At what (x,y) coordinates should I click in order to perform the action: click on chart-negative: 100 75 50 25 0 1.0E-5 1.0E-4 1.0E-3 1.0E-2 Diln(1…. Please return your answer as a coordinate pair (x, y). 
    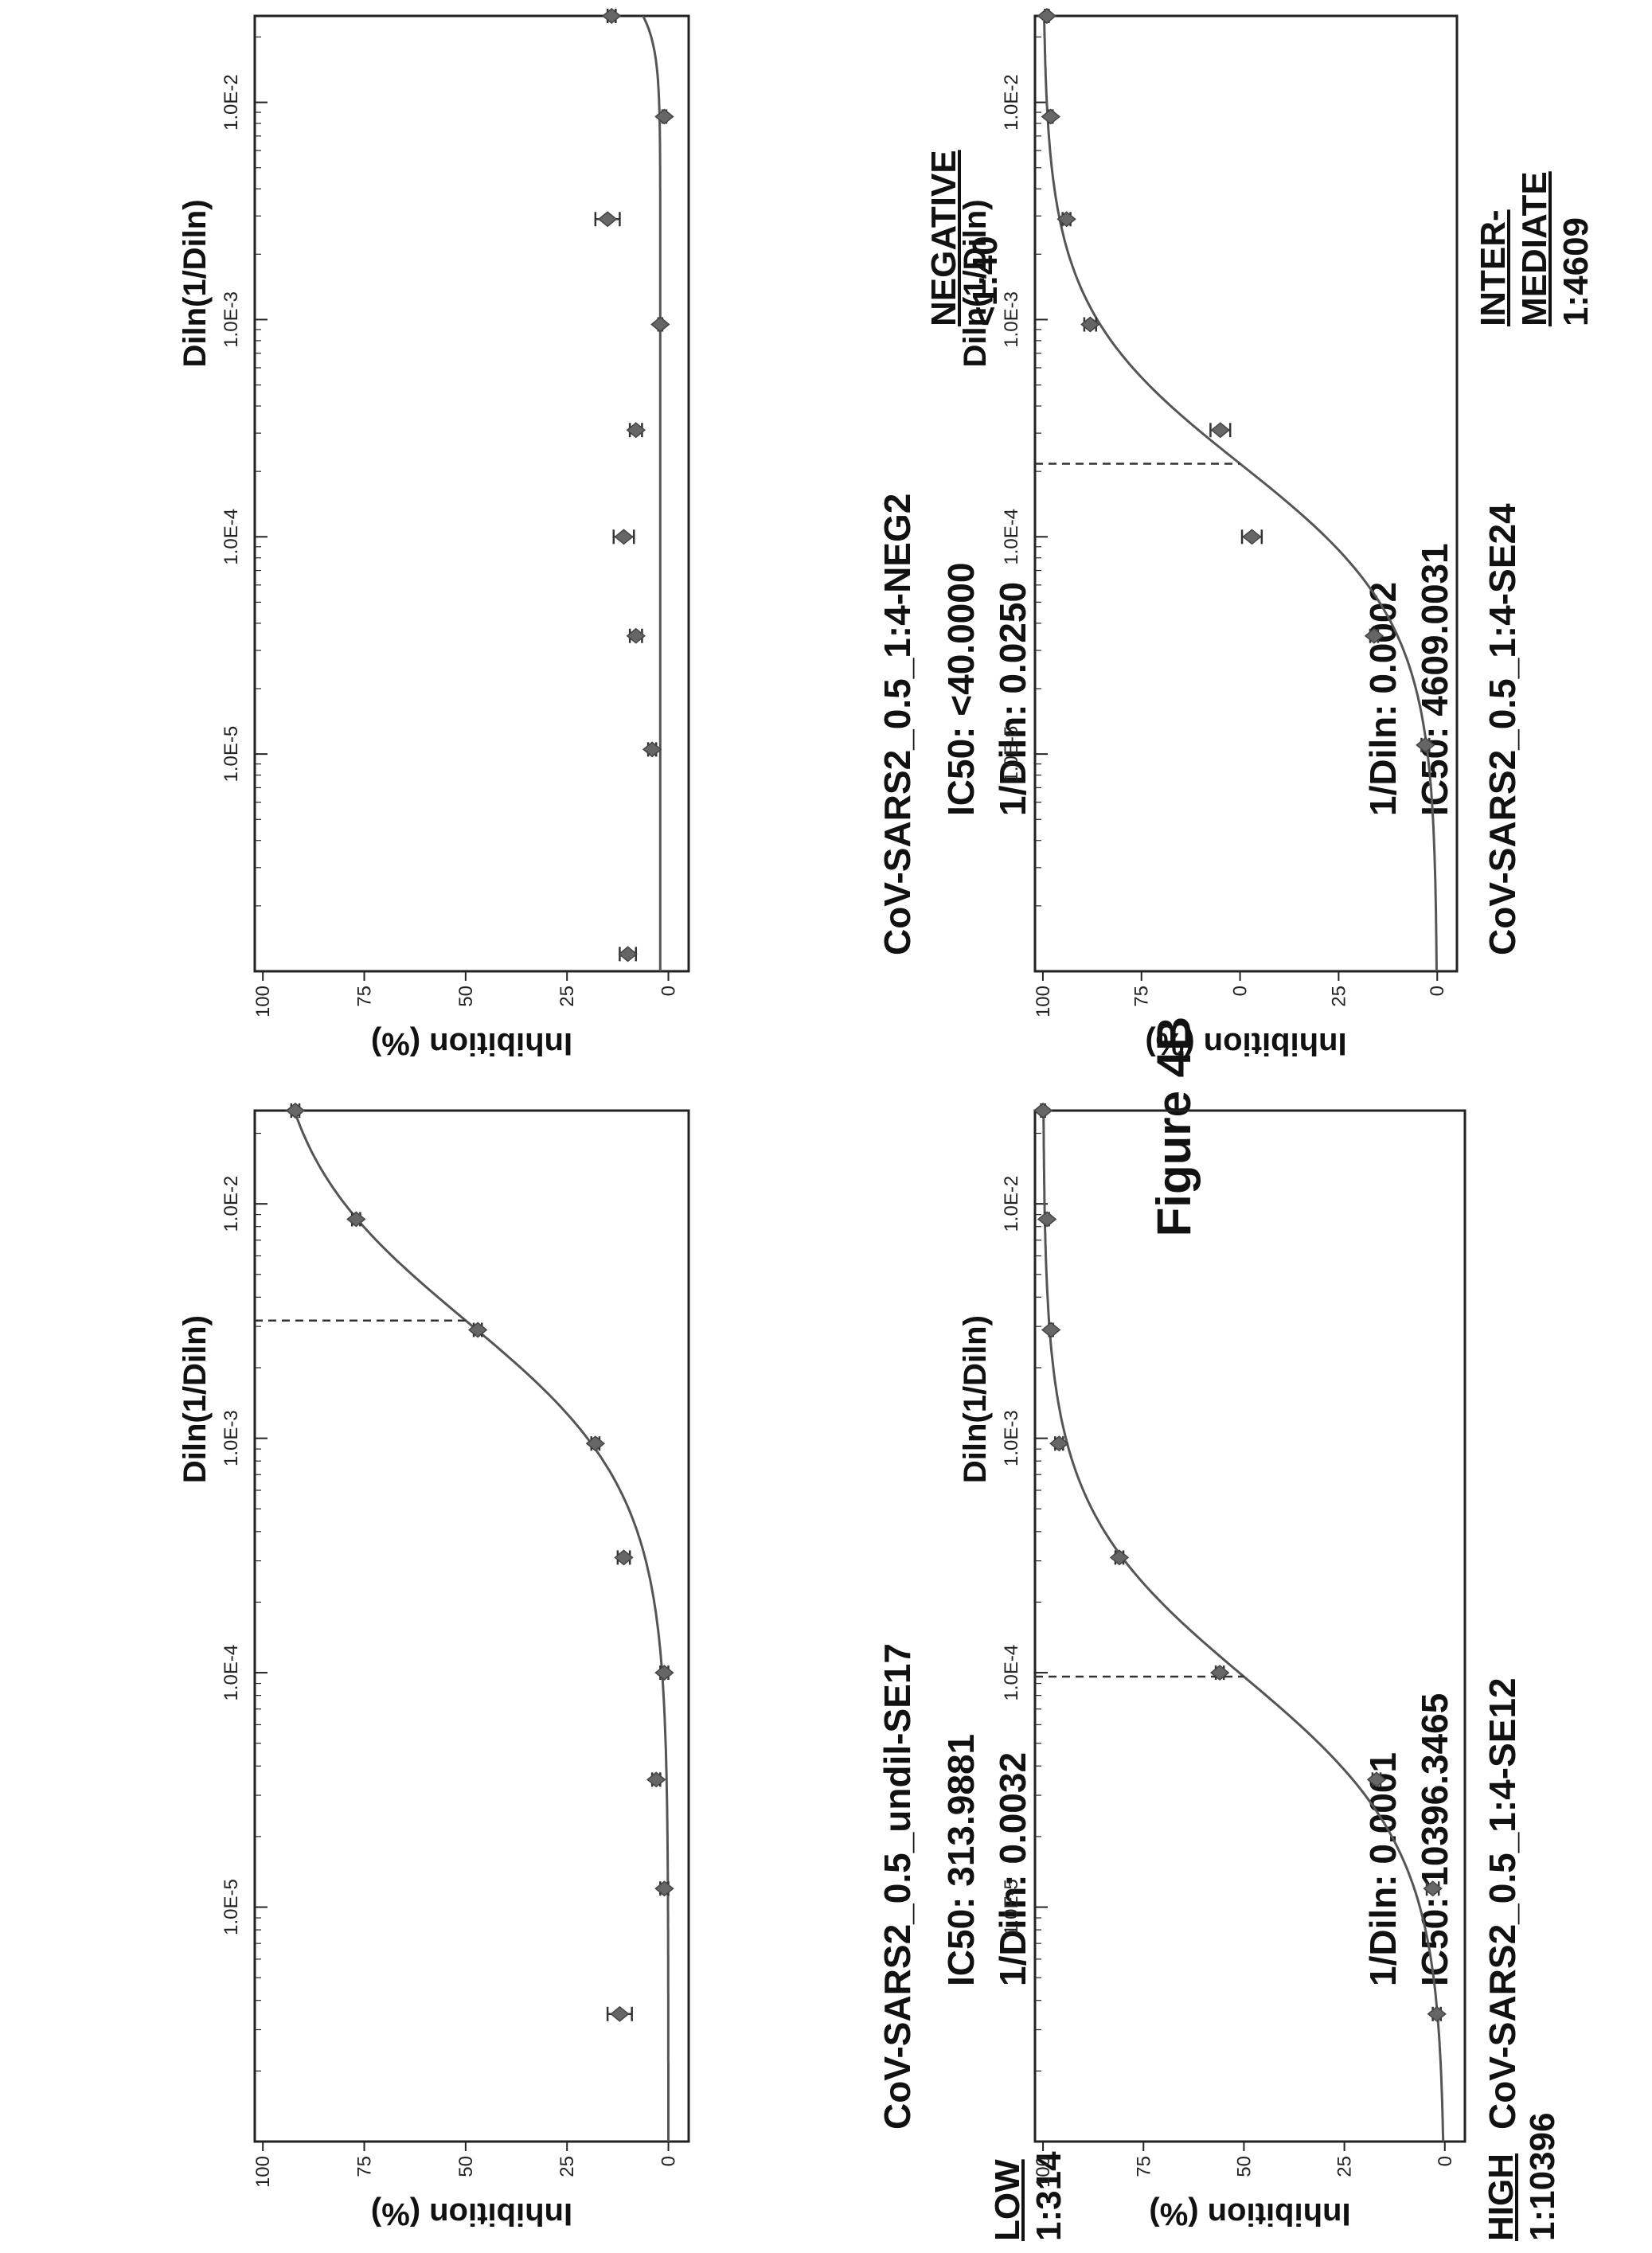
    Looking at the image, I should click on (434, 534).